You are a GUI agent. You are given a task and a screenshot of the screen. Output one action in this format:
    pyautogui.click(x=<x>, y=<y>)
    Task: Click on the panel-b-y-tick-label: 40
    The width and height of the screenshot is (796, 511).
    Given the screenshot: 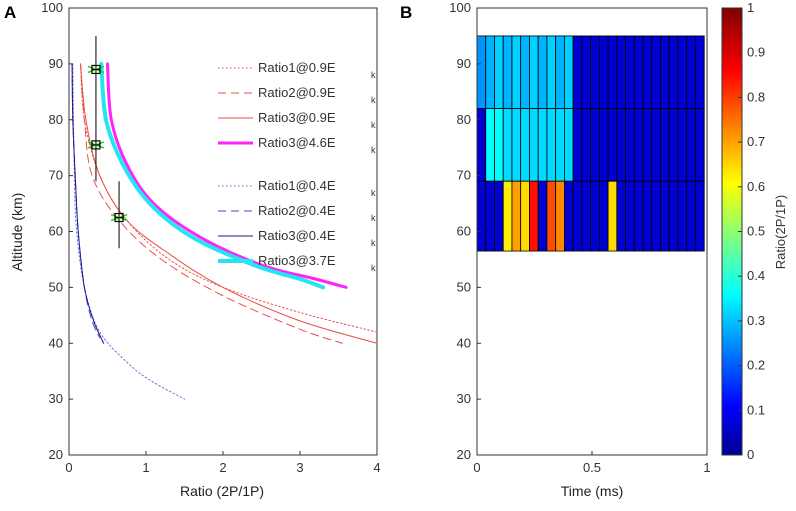 What is the action you would take?
    pyautogui.click(x=464, y=342)
    